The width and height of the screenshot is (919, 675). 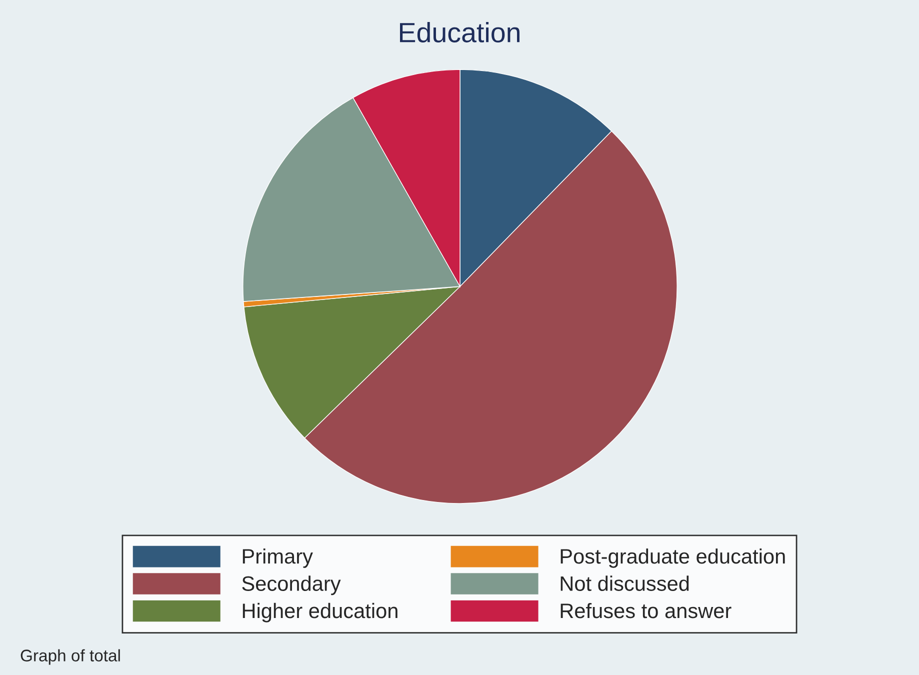 I want to click on legend-label: Post-graduate education, so click(x=672, y=558).